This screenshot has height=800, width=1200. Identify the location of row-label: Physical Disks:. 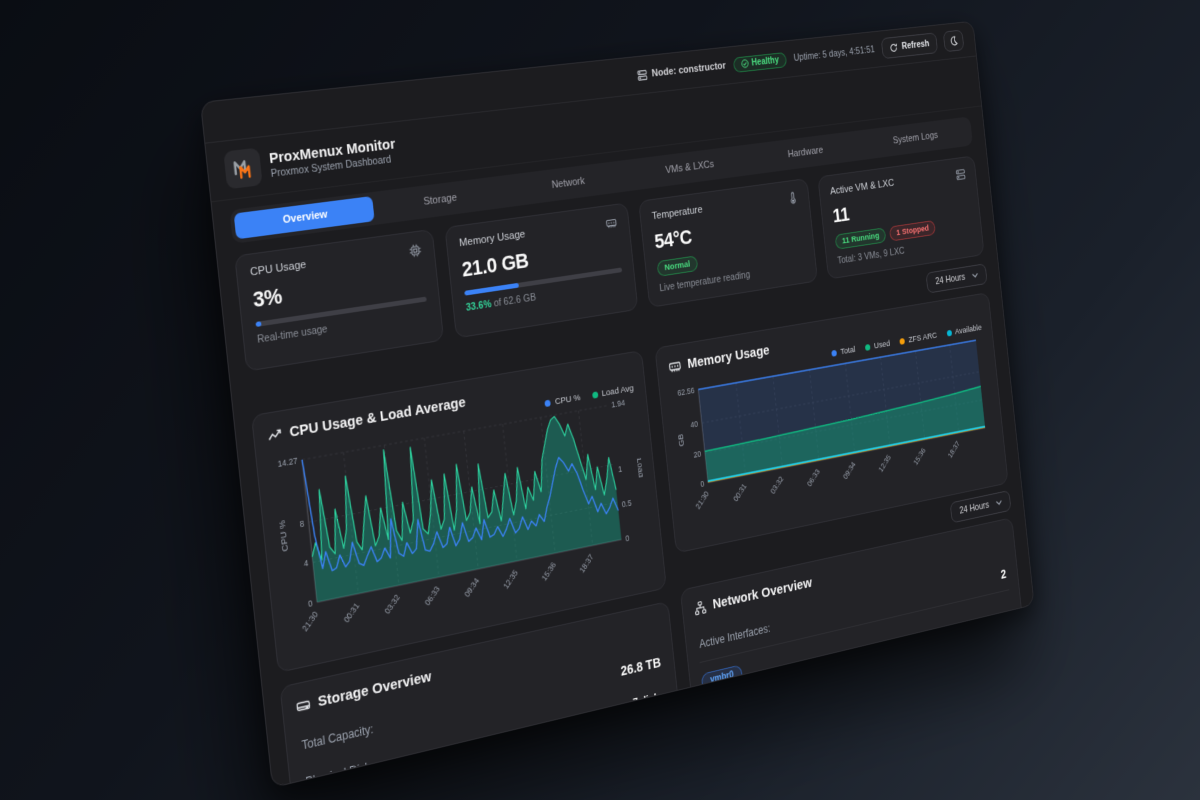
(342, 773).